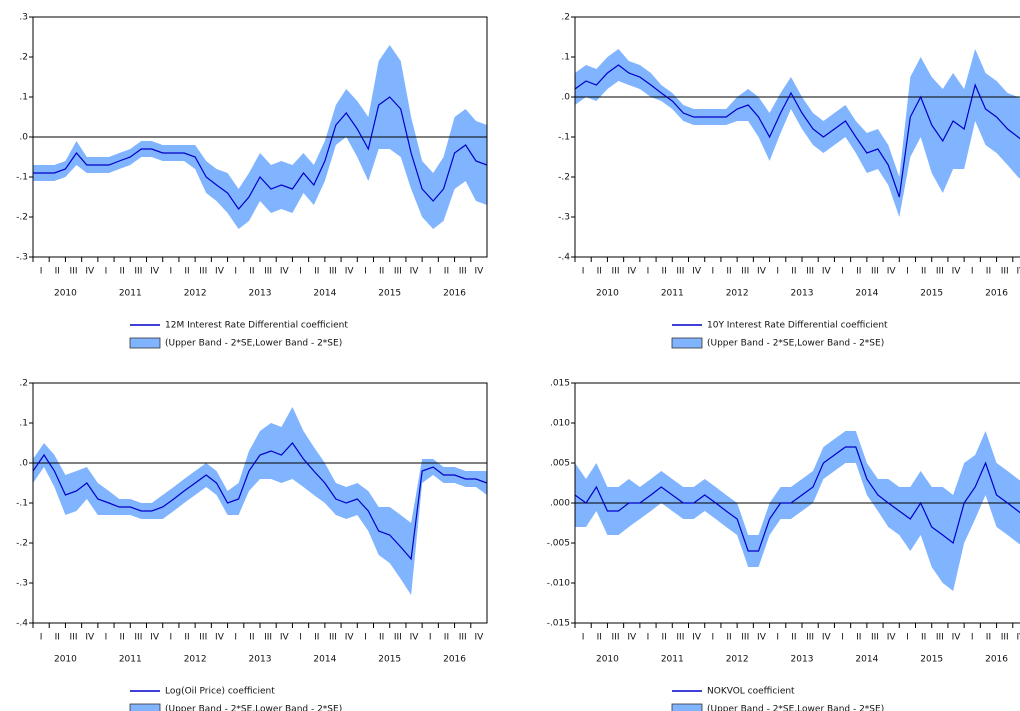 The image size is (1020, 711). I want to click on legend-label: Log(Oil Price) coefficient, so click(220, 692).